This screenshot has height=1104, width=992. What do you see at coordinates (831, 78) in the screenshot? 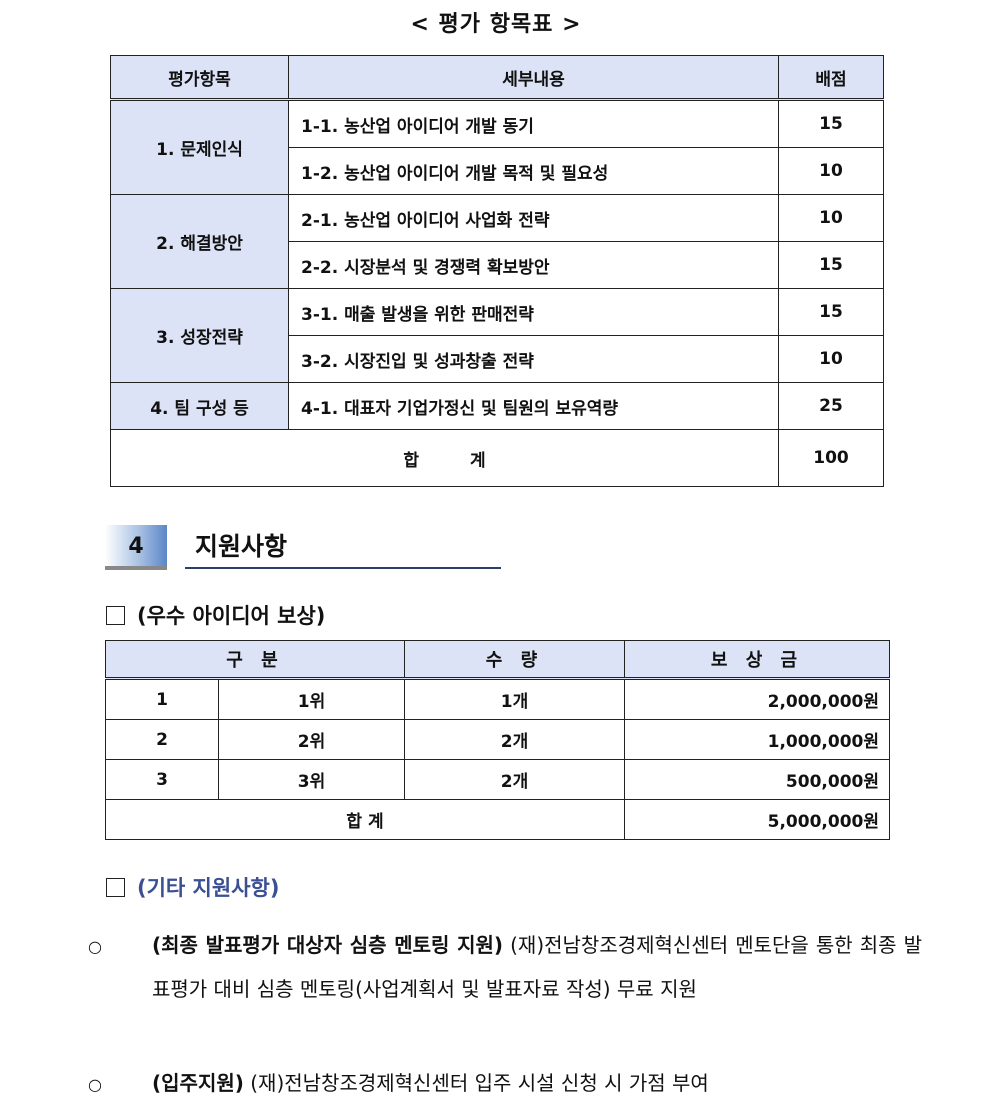
I see `header-score: 배점` at bounding box center [831, 78].